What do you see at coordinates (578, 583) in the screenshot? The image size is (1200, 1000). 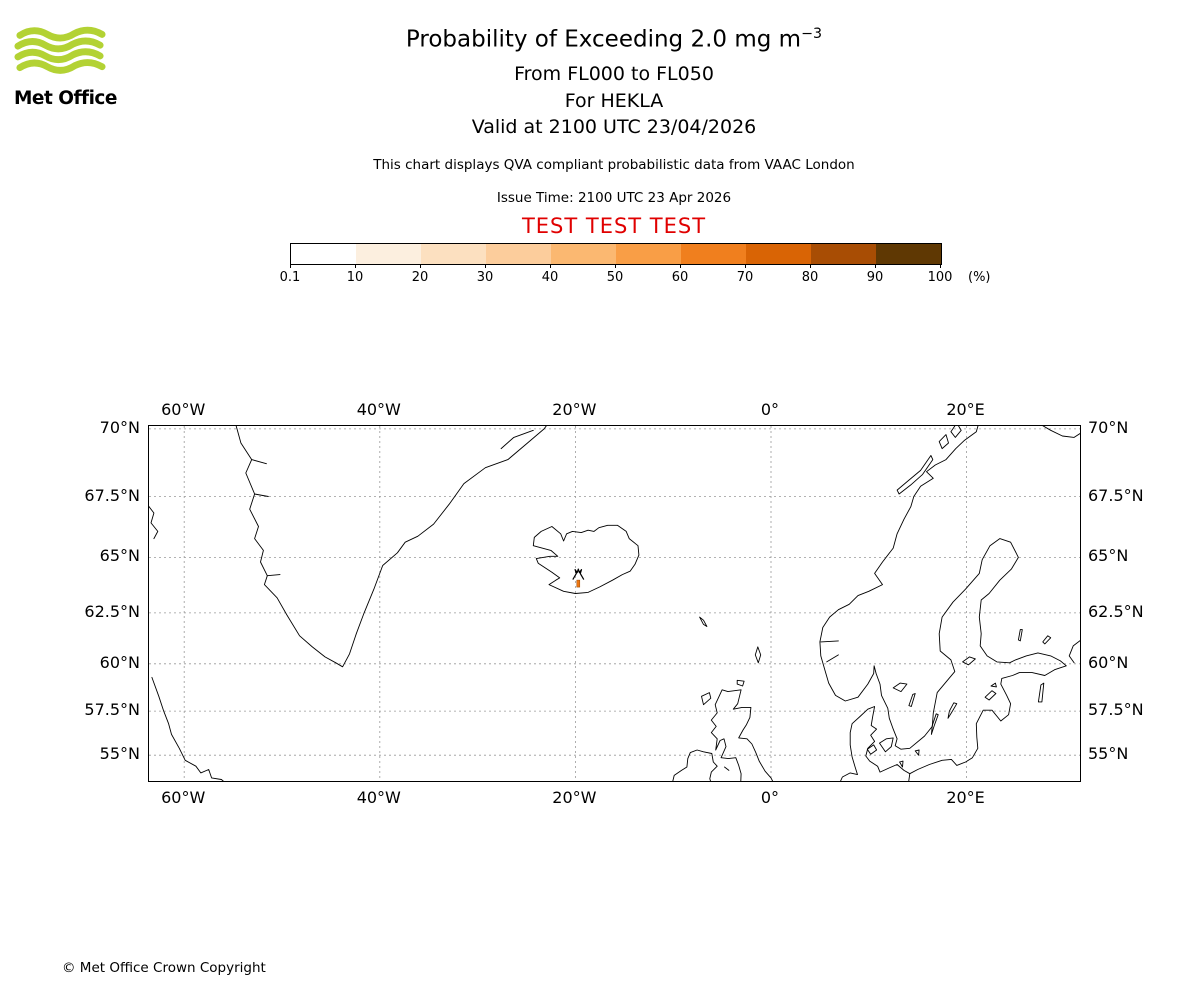 I see `ash-probability-mark` at bounding box center [578, 583].